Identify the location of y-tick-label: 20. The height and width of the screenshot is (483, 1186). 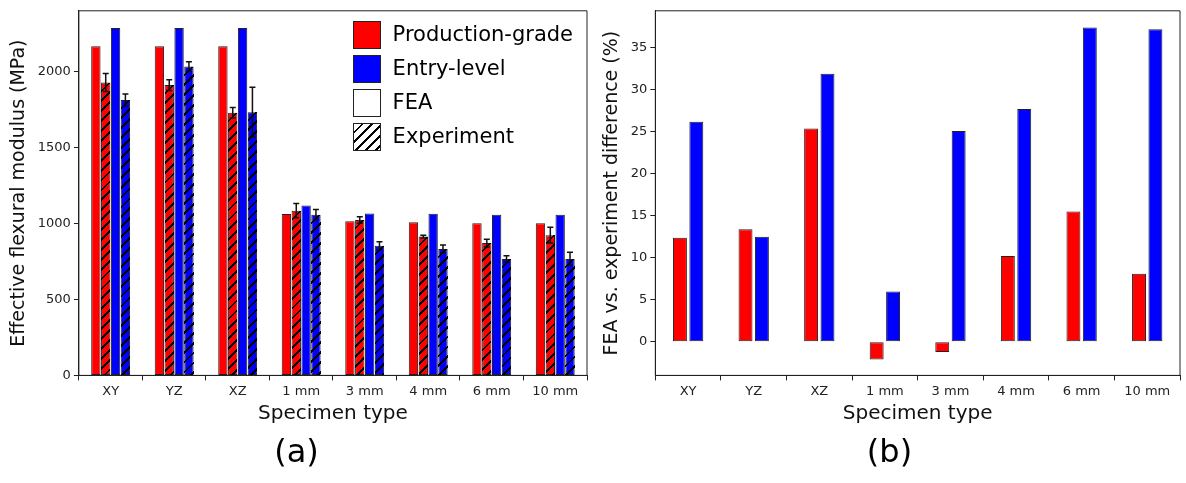
(639, 173).